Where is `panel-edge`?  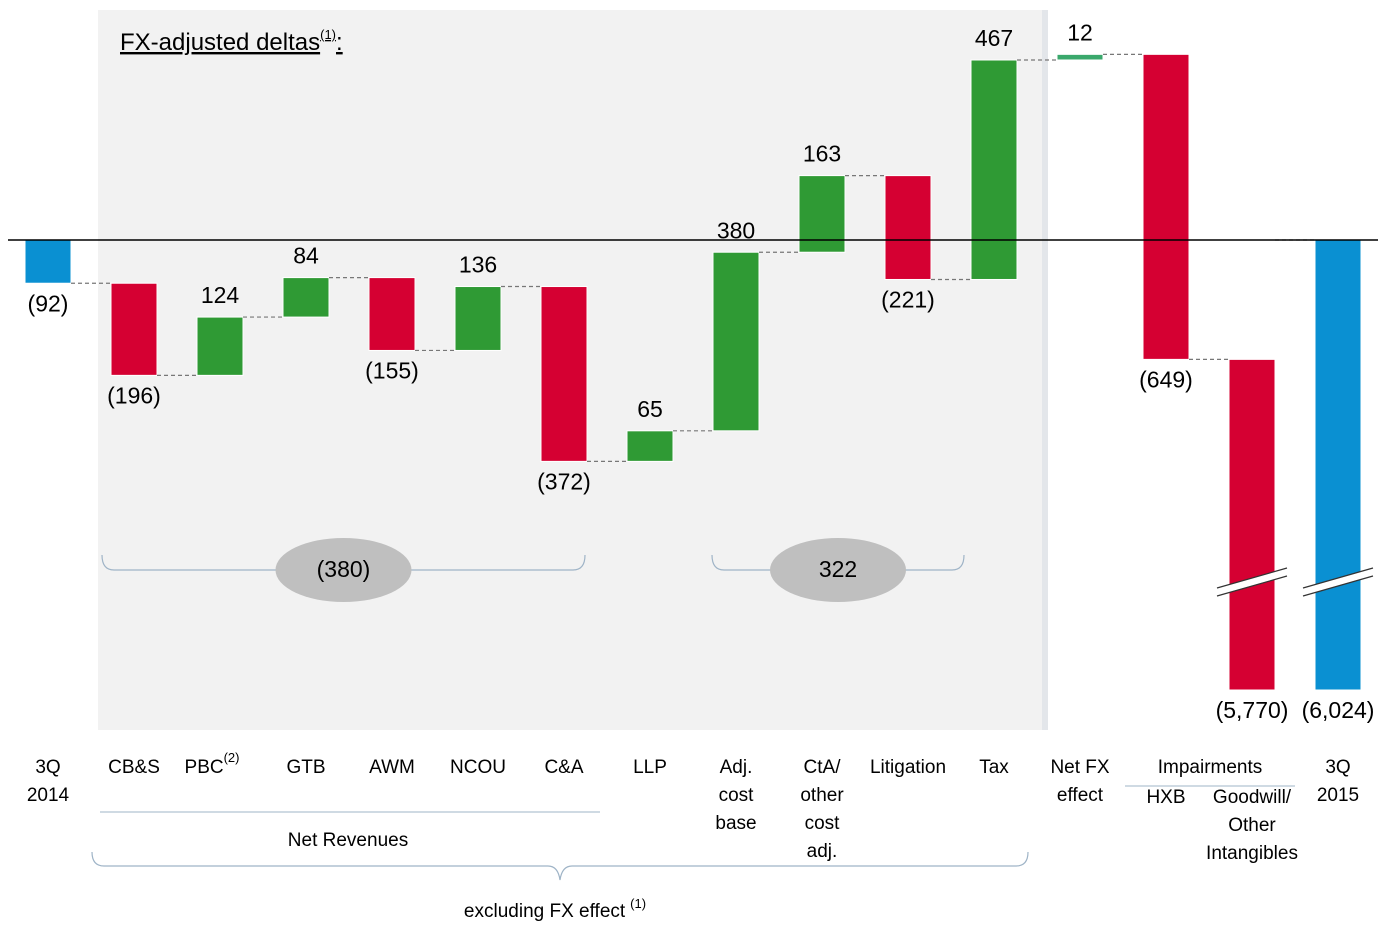
panel-edge is located at coordinates (1045, 370).